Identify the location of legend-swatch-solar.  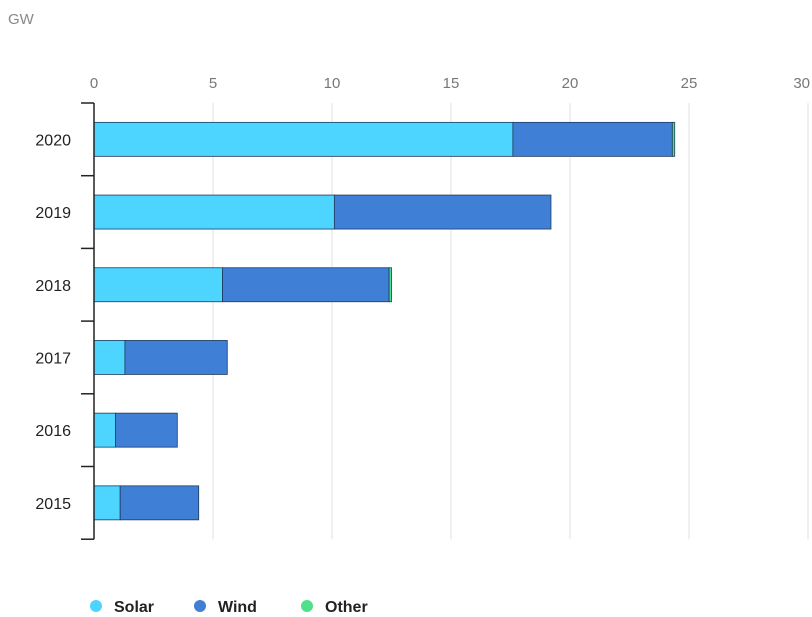
(96, 606).